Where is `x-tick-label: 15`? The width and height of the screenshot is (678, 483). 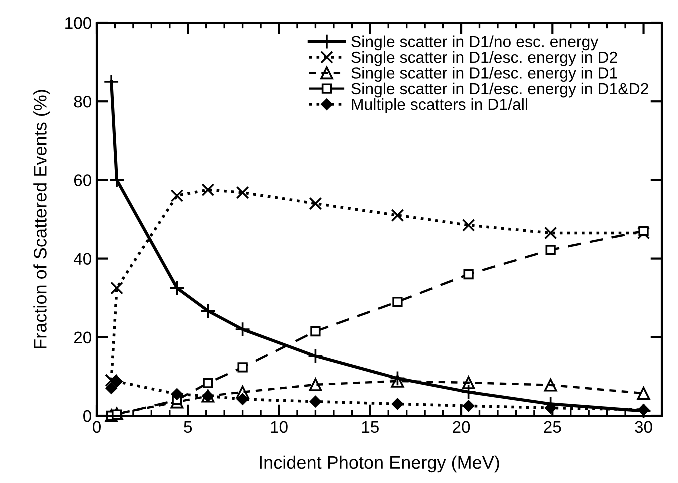 x-tick-label: 15 is located at coordinates (370, 427).